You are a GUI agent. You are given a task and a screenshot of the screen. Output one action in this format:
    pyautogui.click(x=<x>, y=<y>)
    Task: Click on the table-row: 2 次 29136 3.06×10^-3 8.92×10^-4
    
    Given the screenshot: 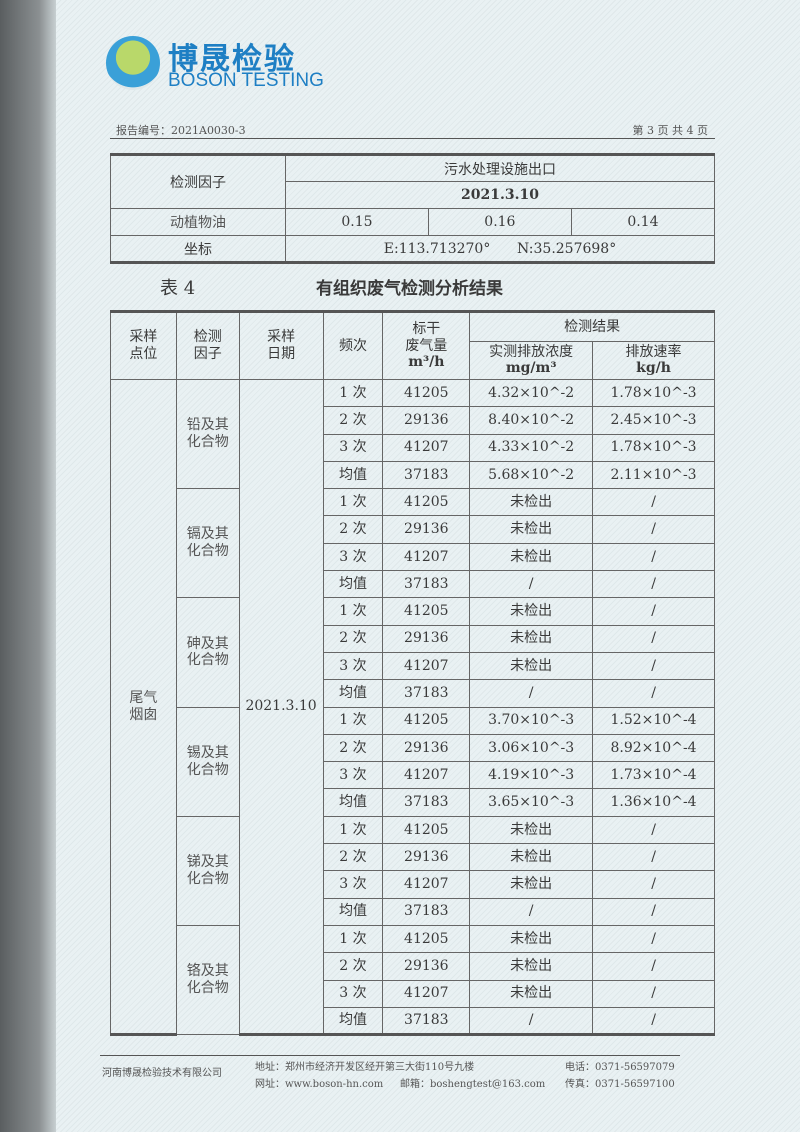 What is the action you would take?
    pyautogui.click(x=413, y=748)
    